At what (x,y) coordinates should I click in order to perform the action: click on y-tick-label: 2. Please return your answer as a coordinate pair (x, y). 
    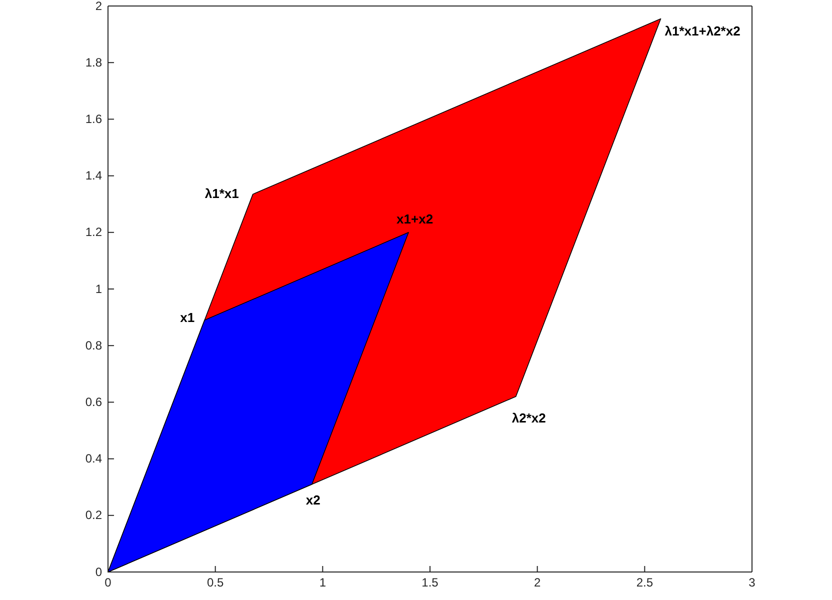
    Looking at the image, I should click on (98, 6).